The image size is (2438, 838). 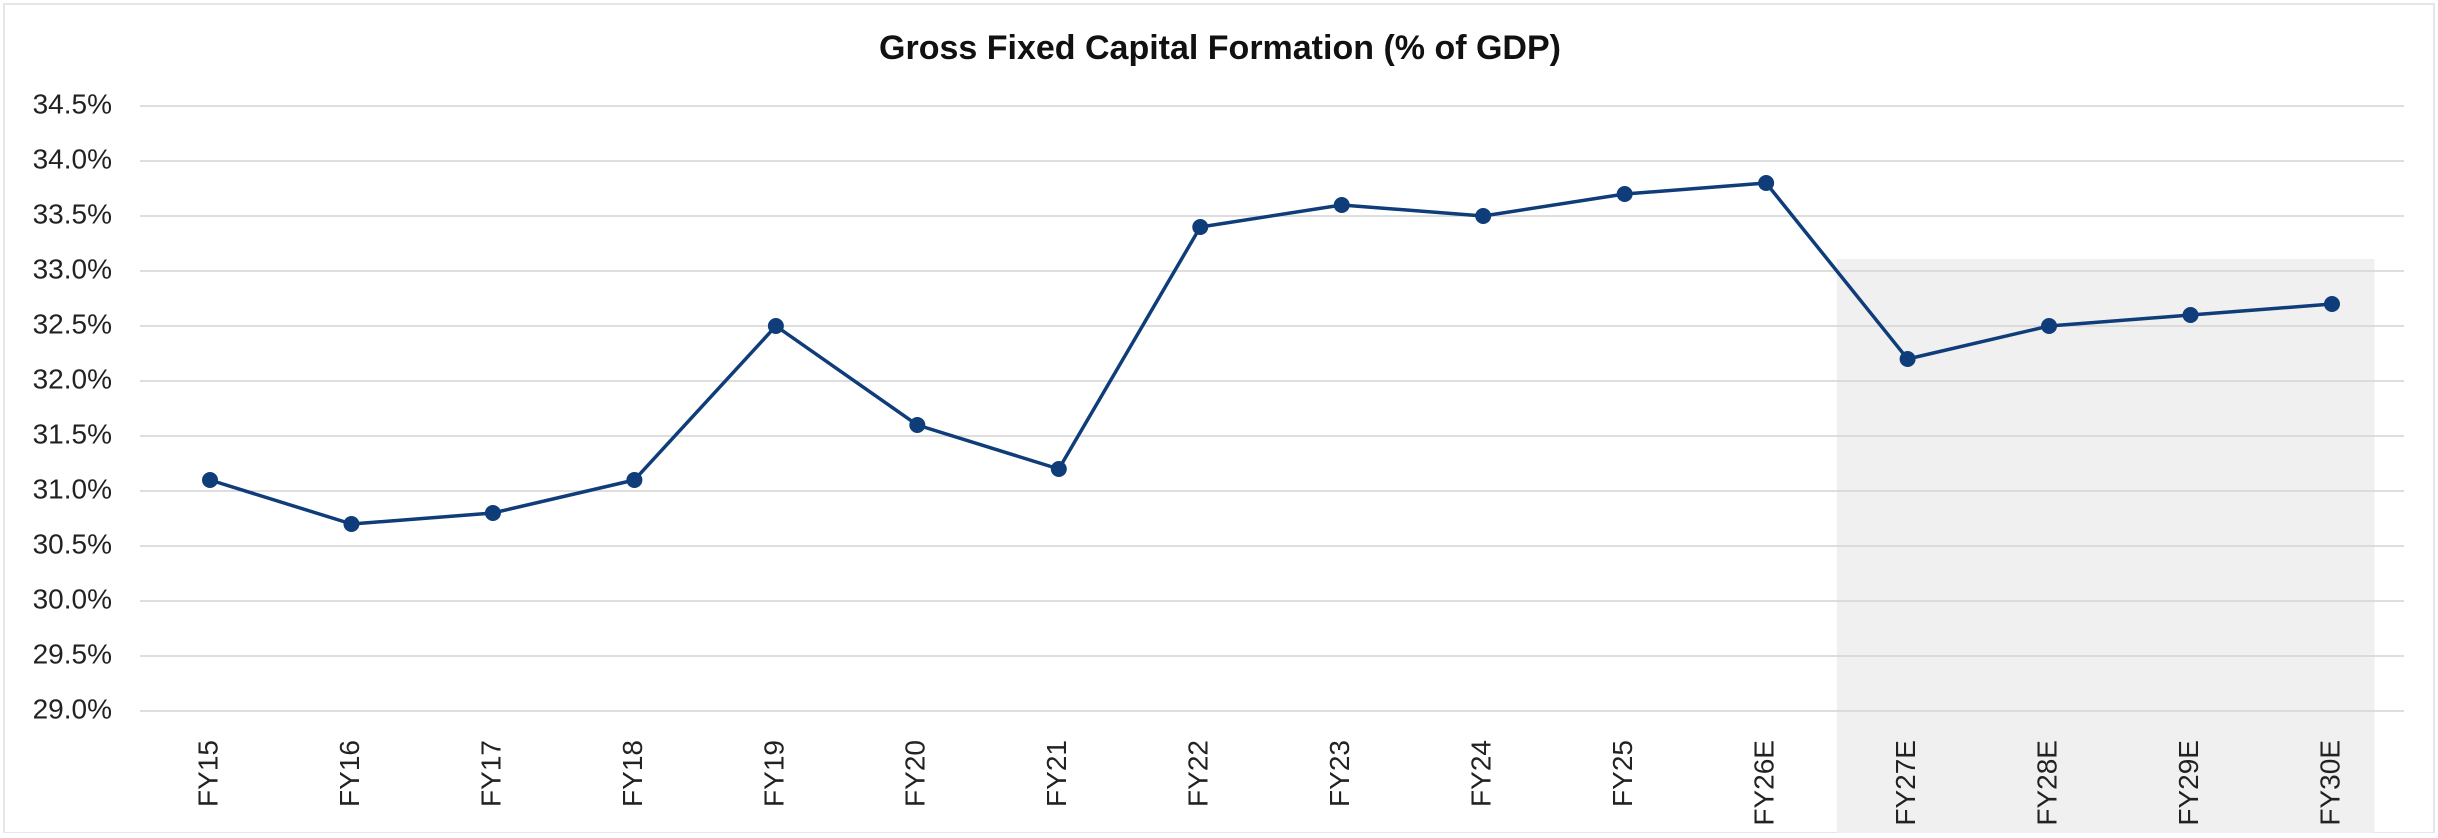 I want to click on y-tick-label: 30.0%, so click(x=72, y=598).